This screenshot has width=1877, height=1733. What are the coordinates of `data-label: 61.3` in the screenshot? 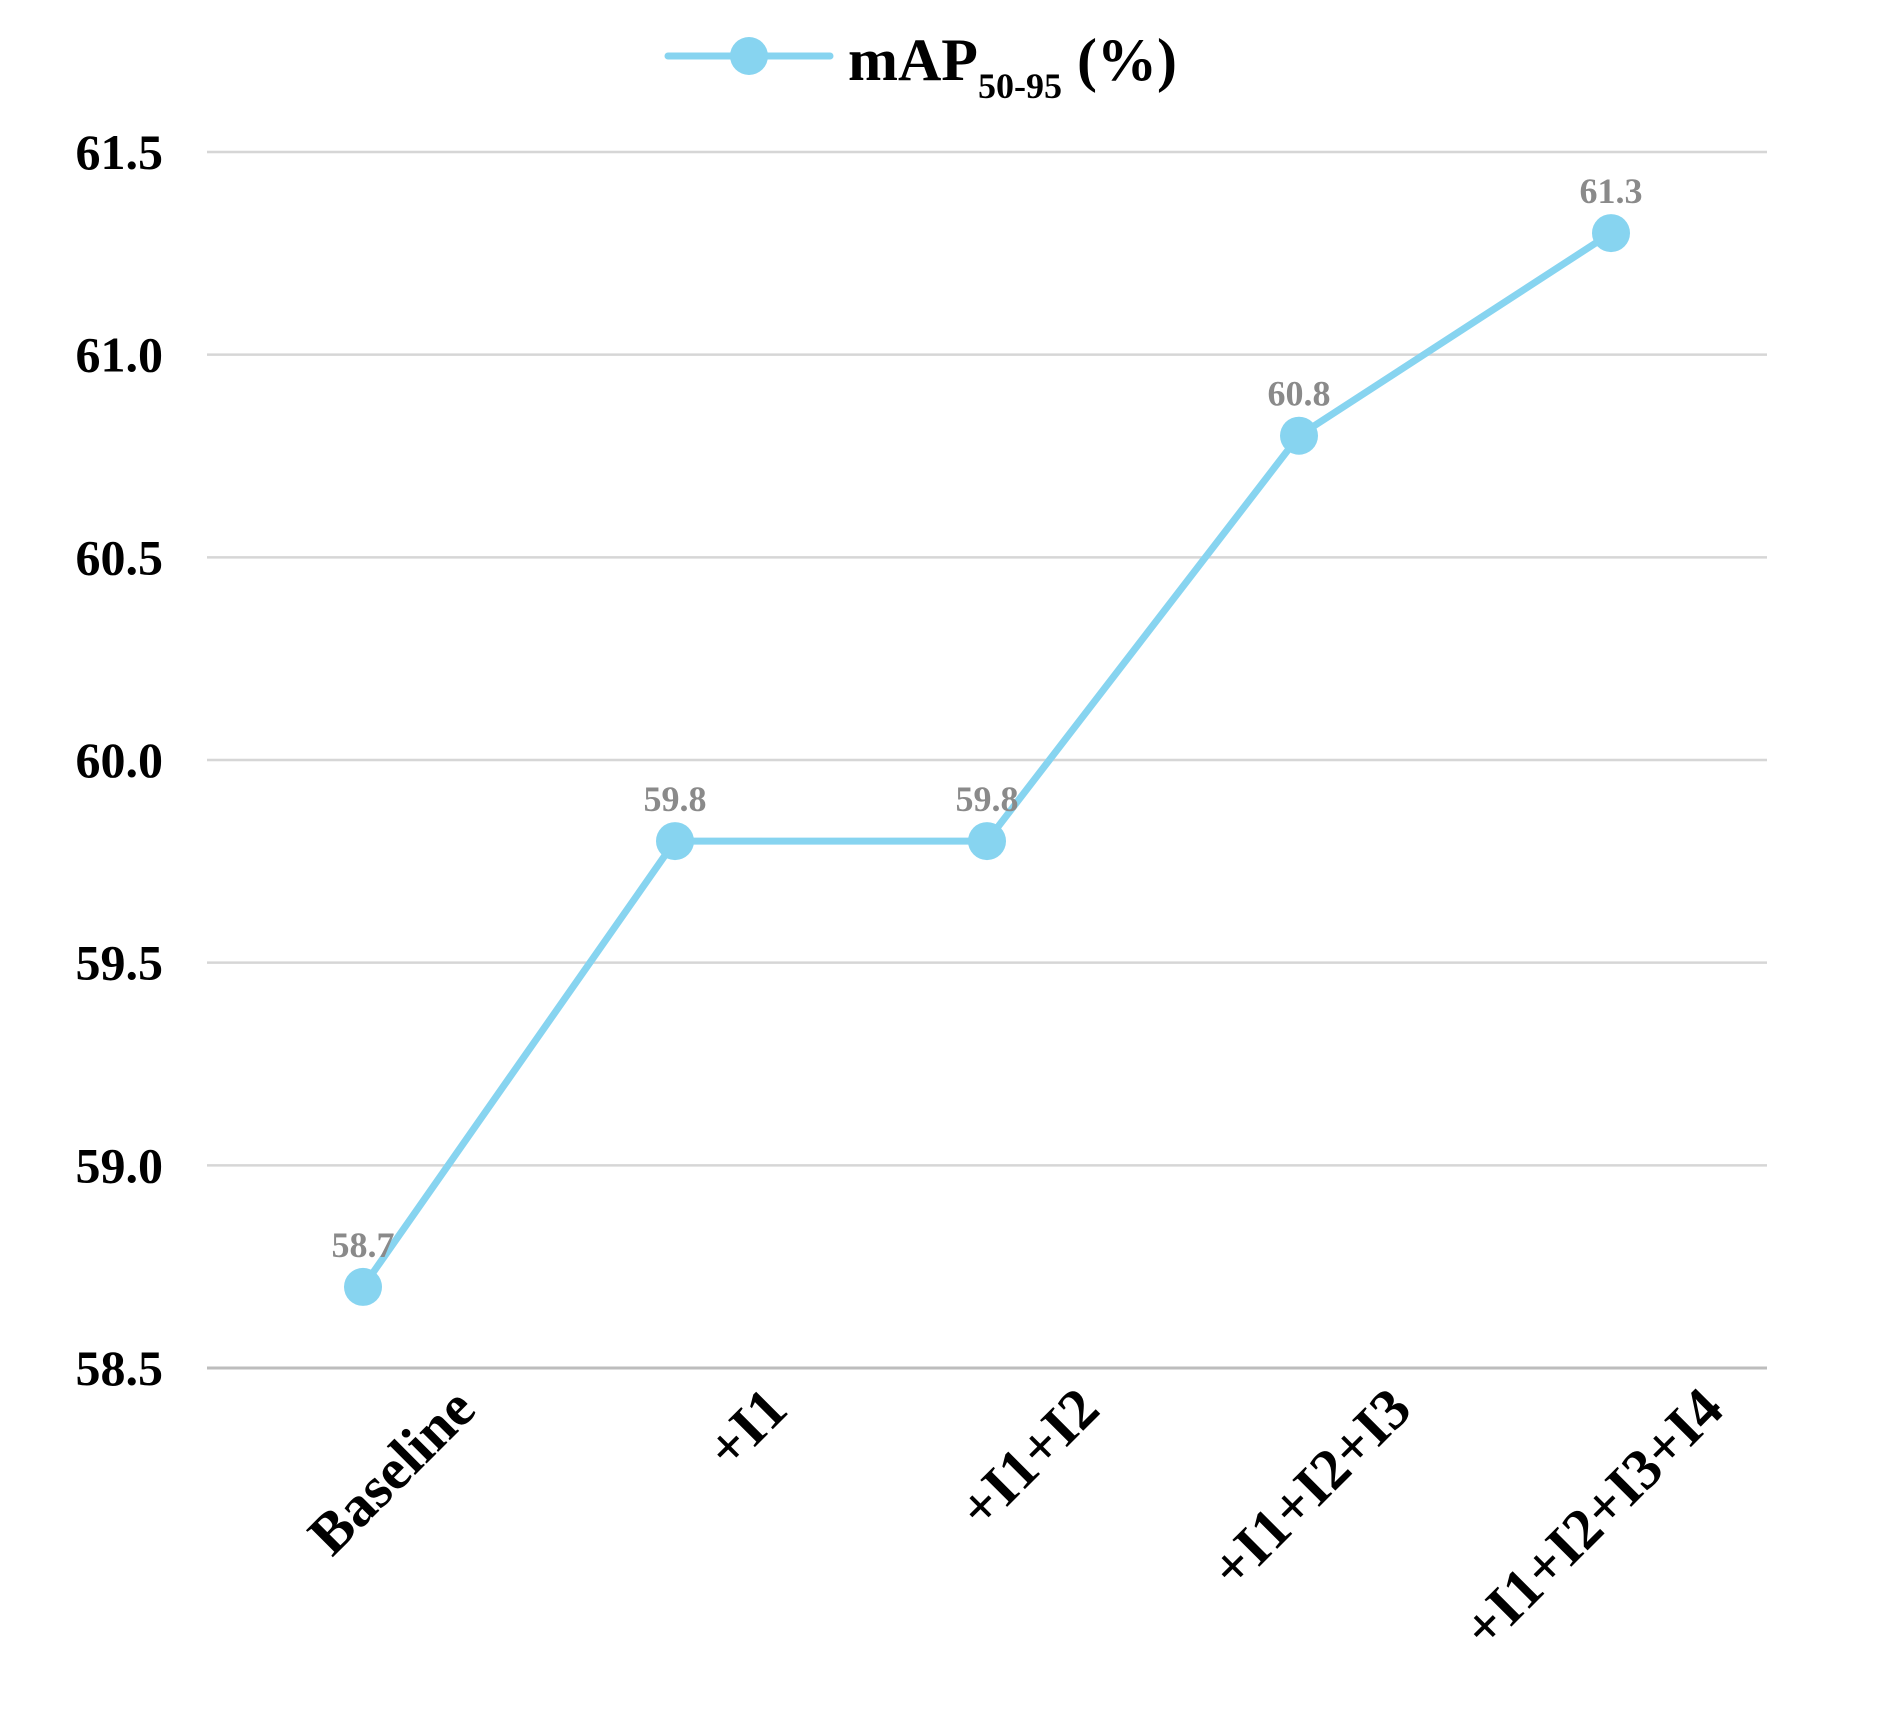 It's located at (1611, 191).